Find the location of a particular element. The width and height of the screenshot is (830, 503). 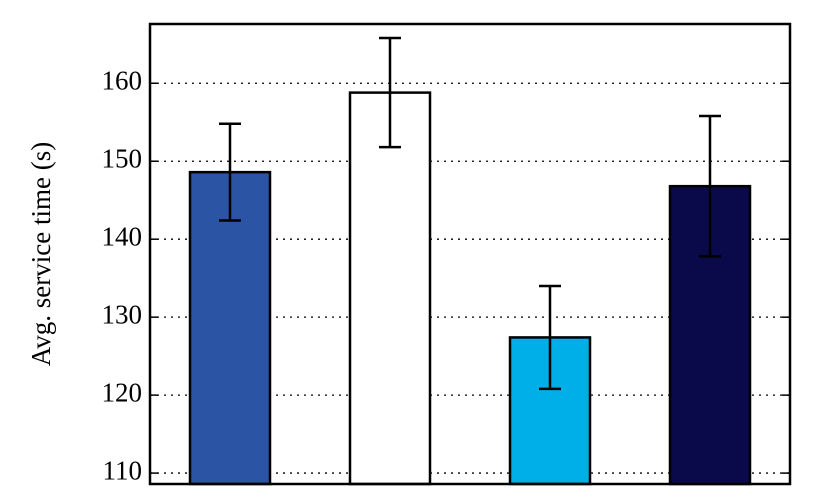

y-tick-label: 130 is located at coordinates (122, 314).